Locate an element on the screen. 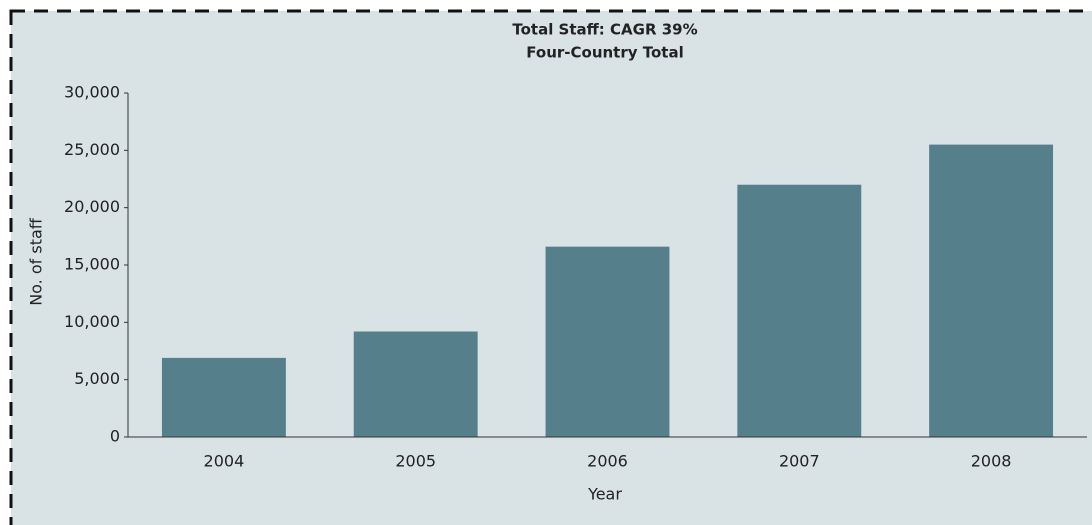 This screenshot has width=1092, height=525. y-tick-label: 0 is located at coordinates (115, 436).